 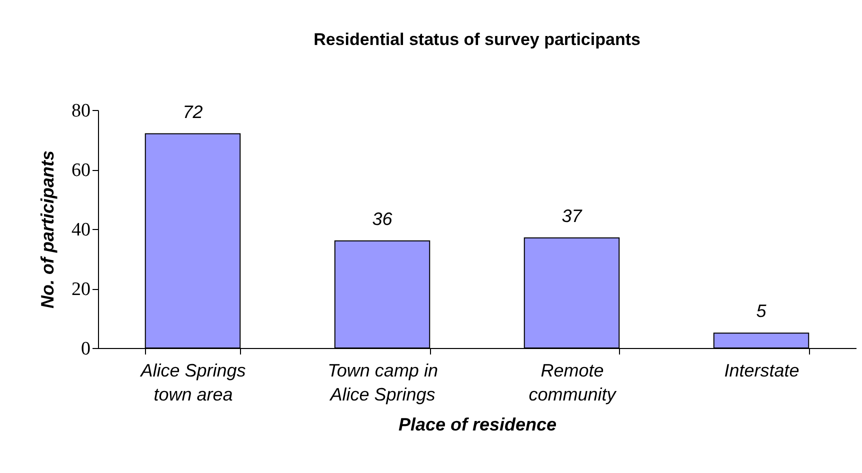 What do you see at coordinates (383, 382) in the screenshot?
I see `x-tick-label: Town camp in Alice Springs` at bounding box center [383, 382].